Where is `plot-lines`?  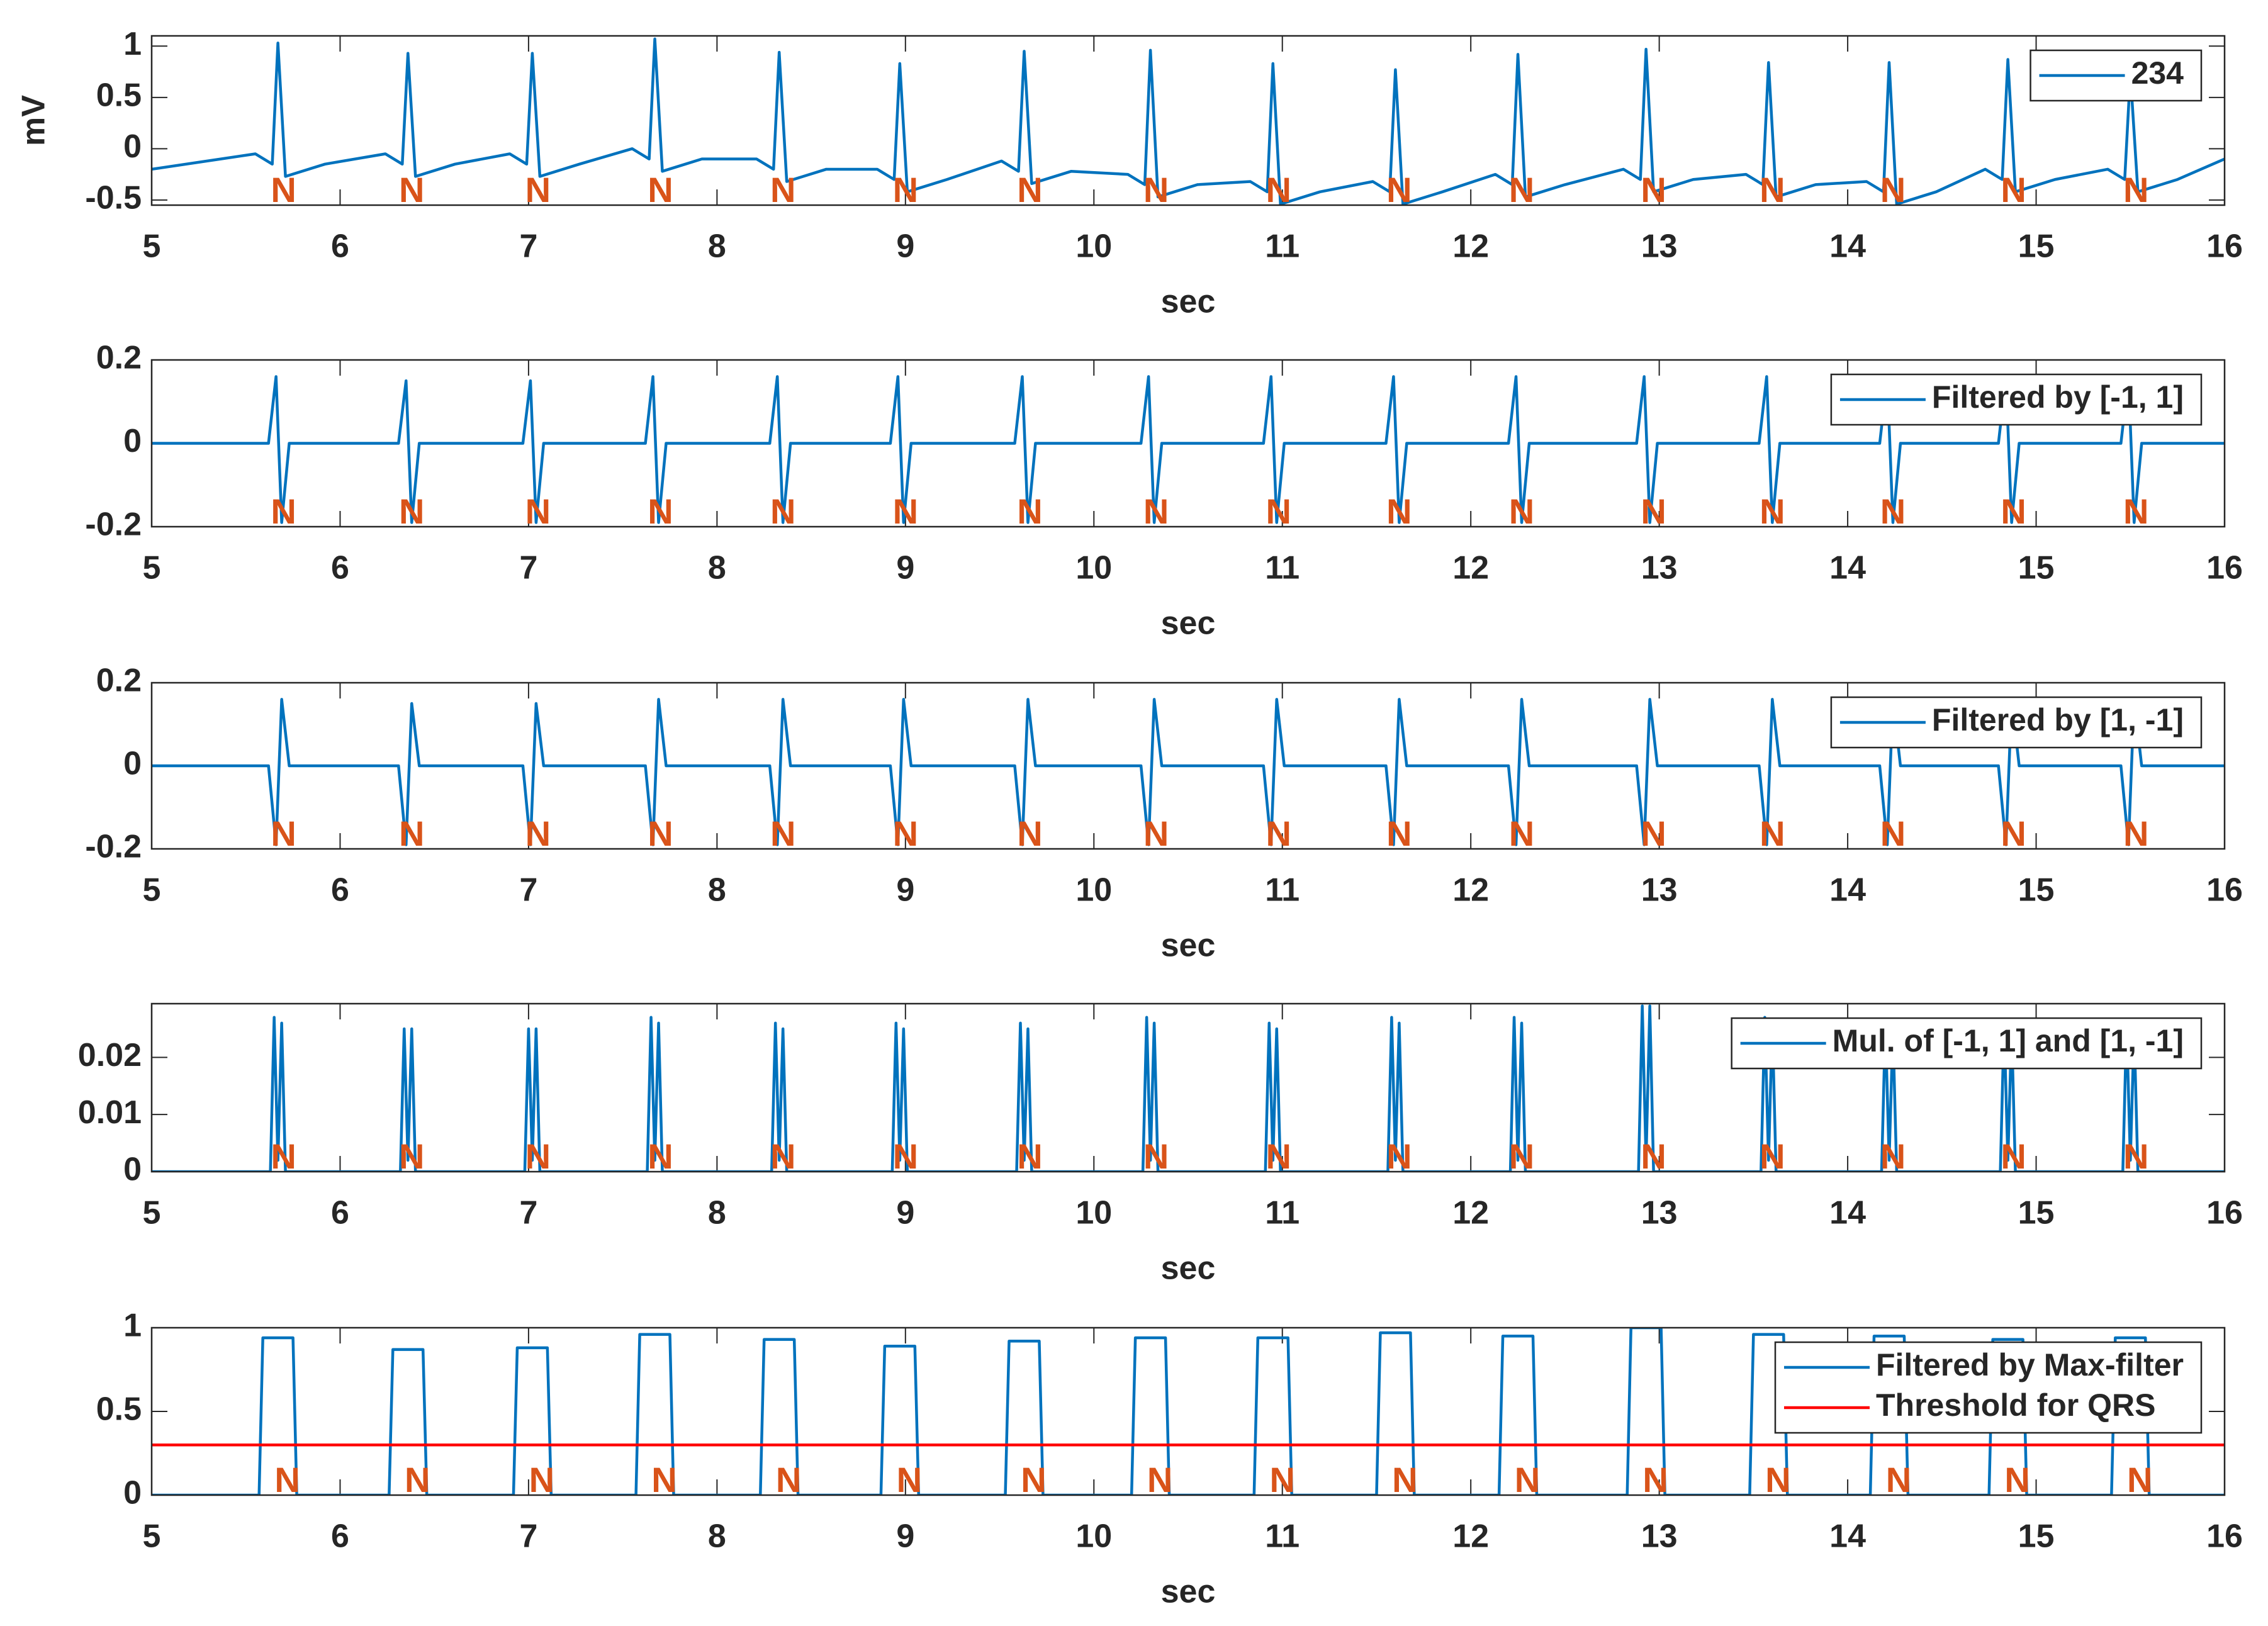 plot-lines is located at coordinates (1188, 772).